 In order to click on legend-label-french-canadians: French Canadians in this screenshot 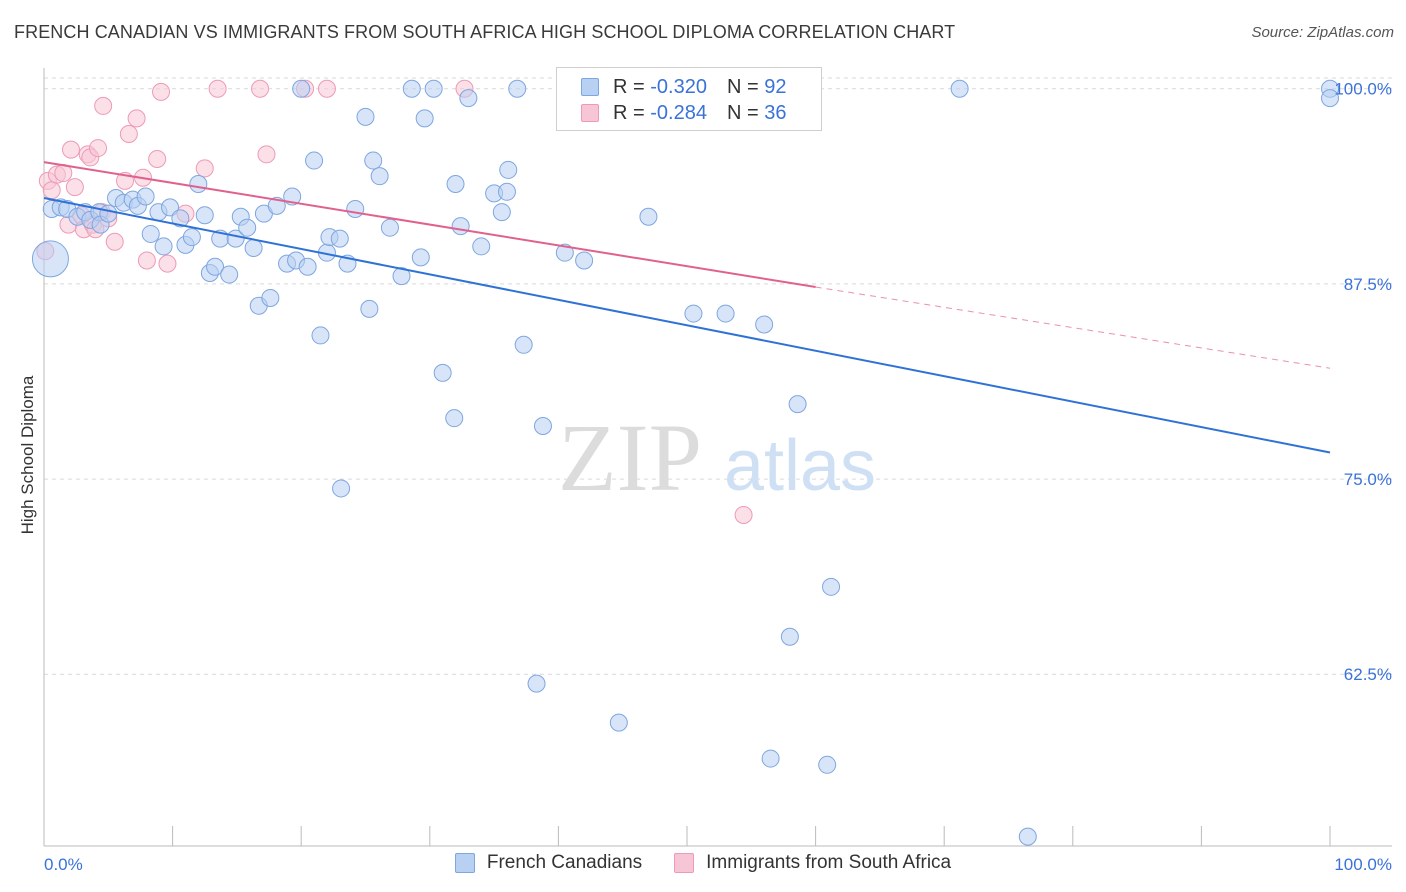, I will do `click(564, 862)`.